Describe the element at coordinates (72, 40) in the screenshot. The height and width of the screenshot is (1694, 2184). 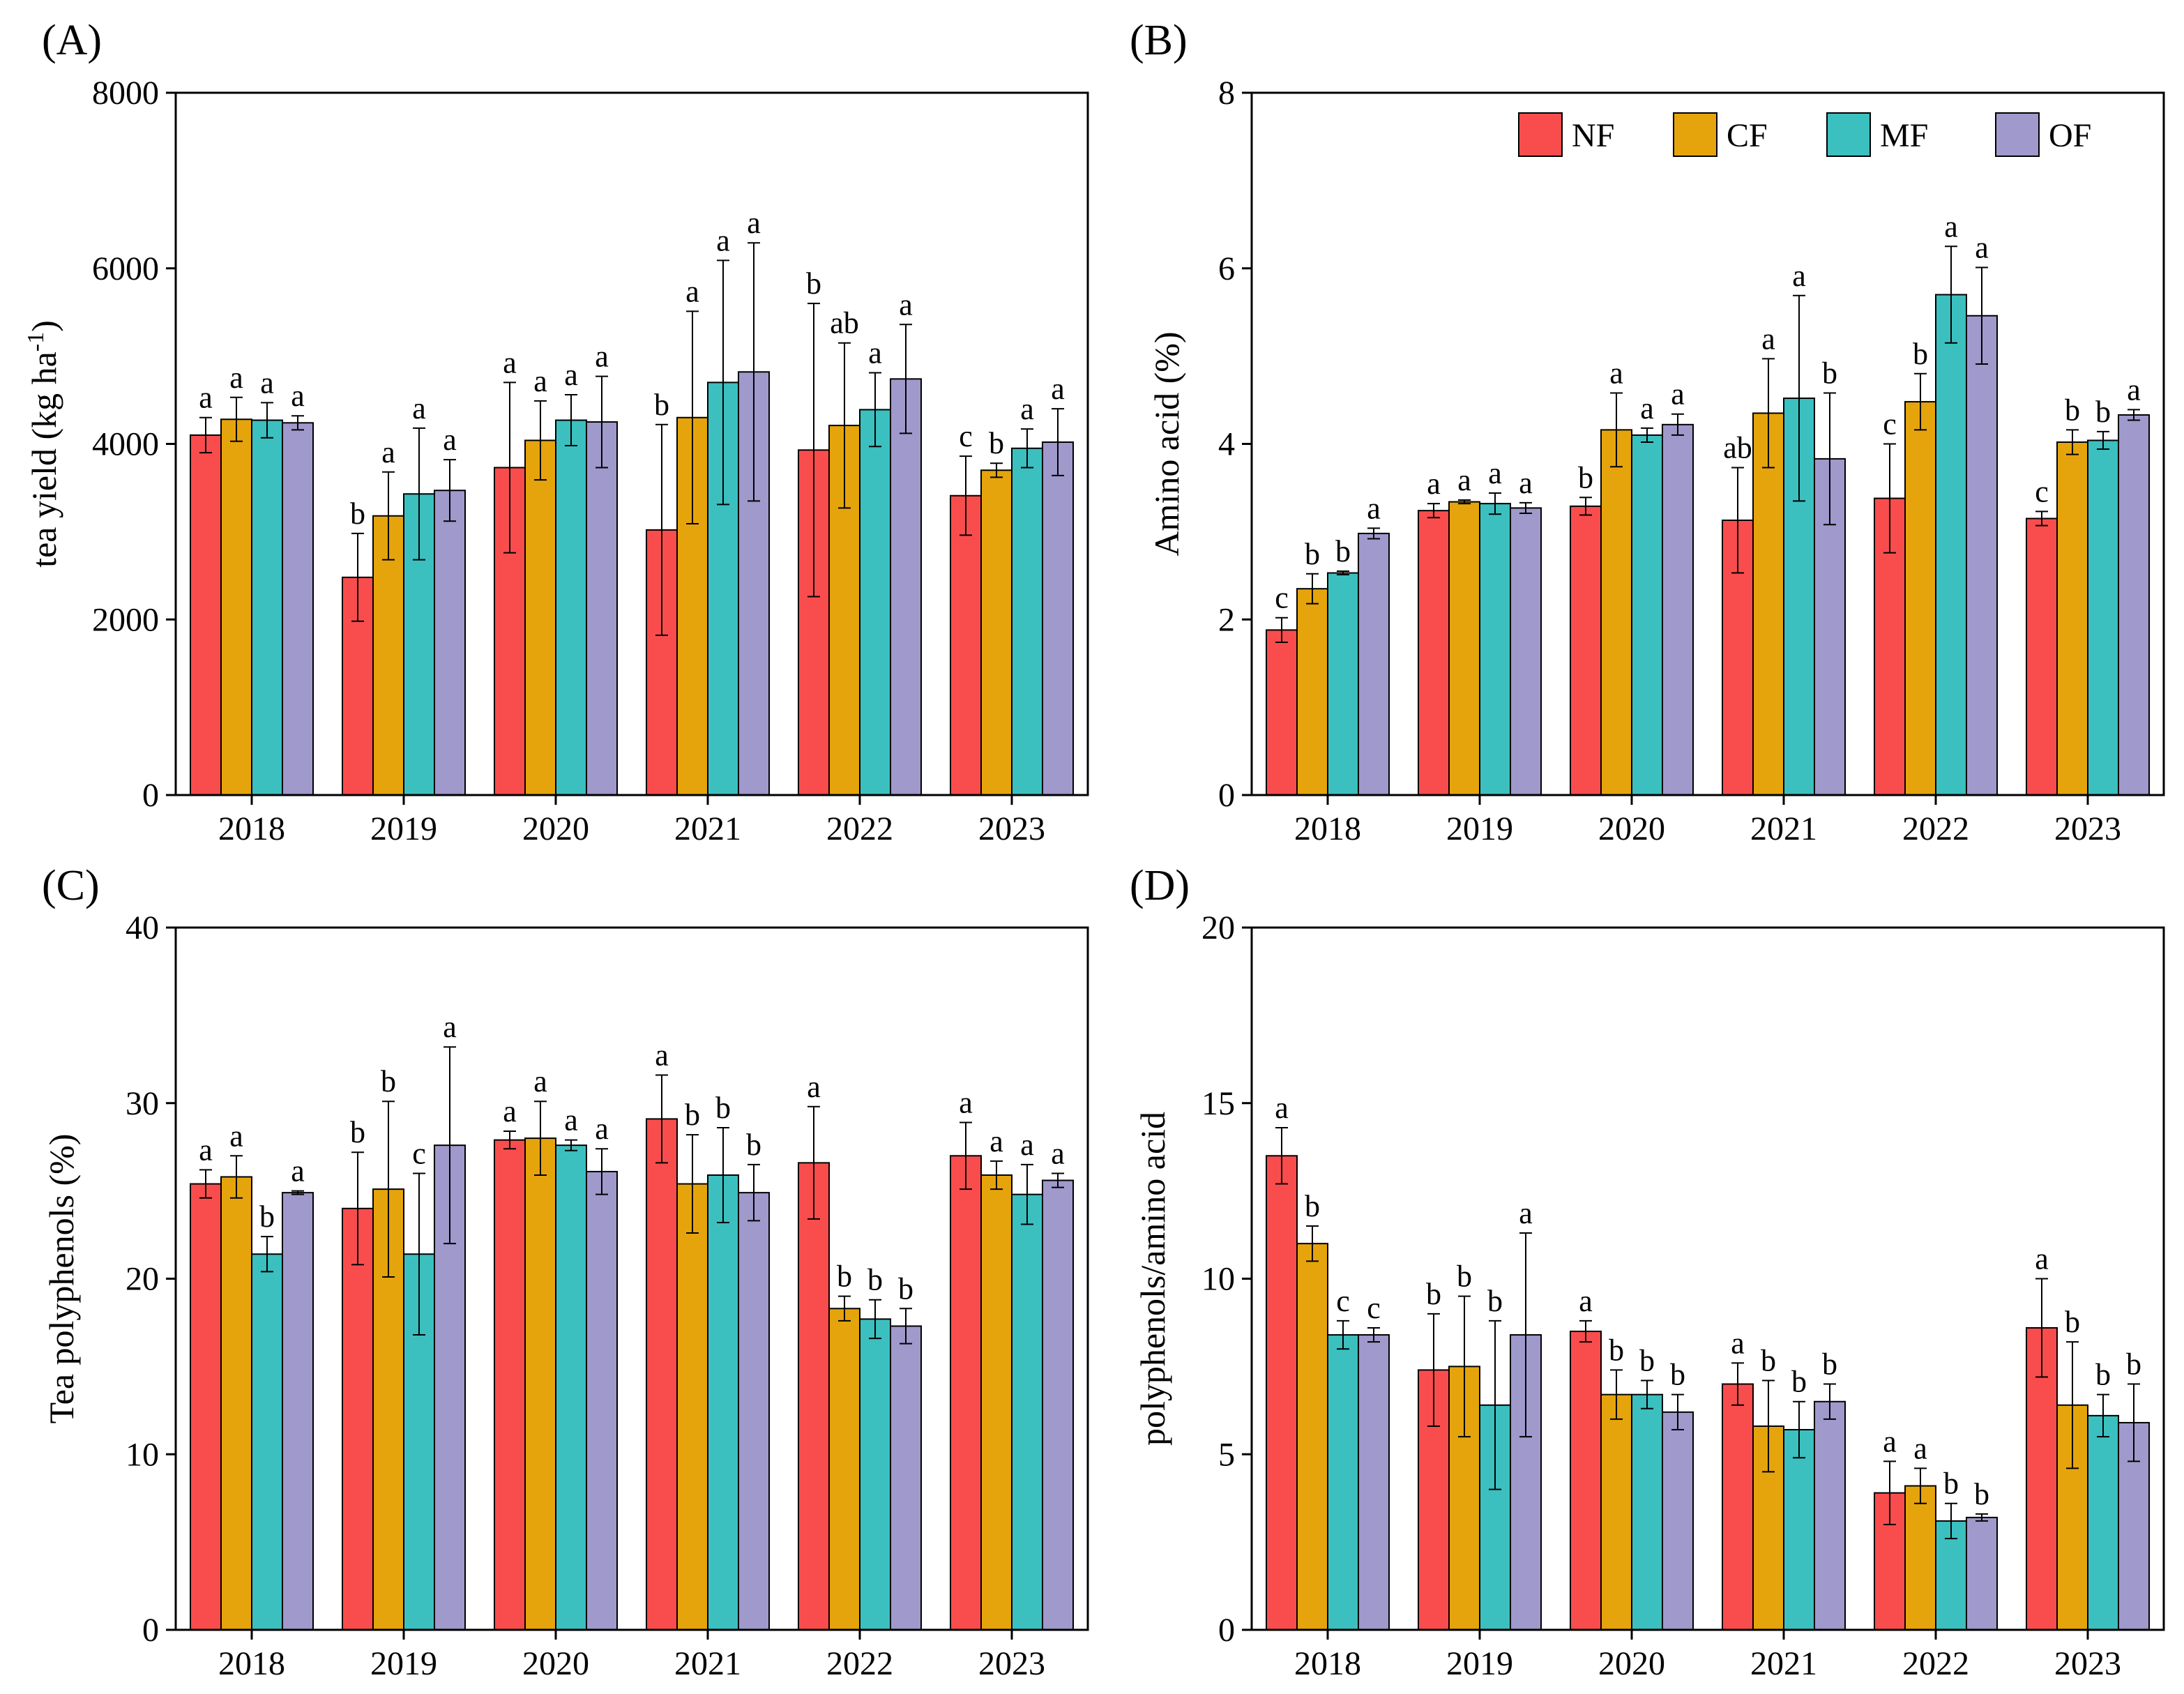
I see `panel-label: (A)` at that location.